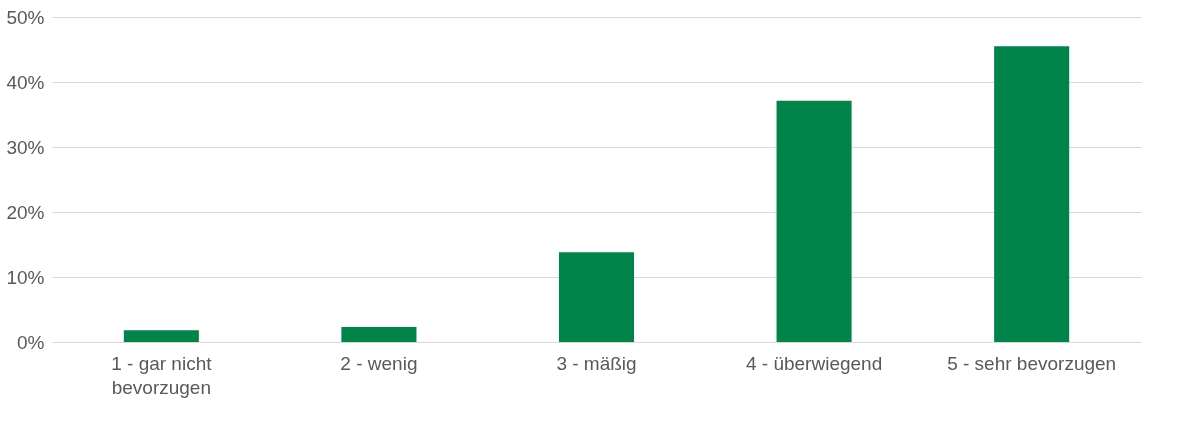  Describe the element at coordinates (379, 363) in the screenshot. I see `x-tick-label: 2 - wenig` at that location.